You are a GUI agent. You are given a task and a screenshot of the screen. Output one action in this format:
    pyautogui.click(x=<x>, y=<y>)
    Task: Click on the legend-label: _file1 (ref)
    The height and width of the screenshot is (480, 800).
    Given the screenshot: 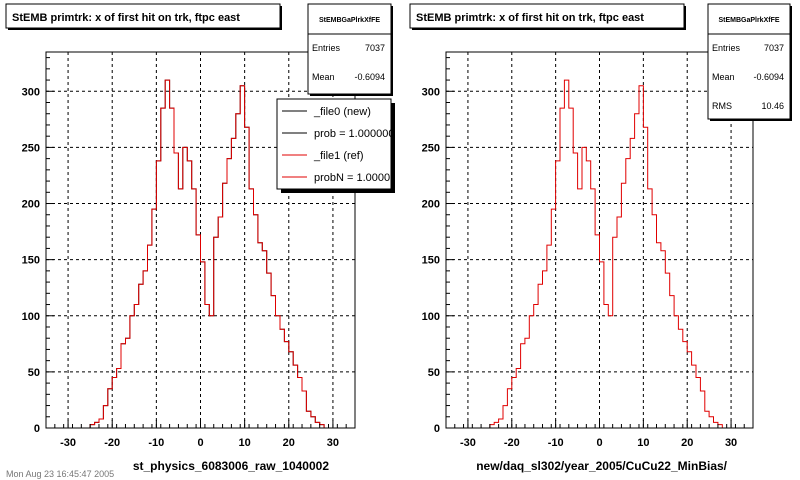 What is the action you would take?
    pyautogui.click(x=338, y=156)
    